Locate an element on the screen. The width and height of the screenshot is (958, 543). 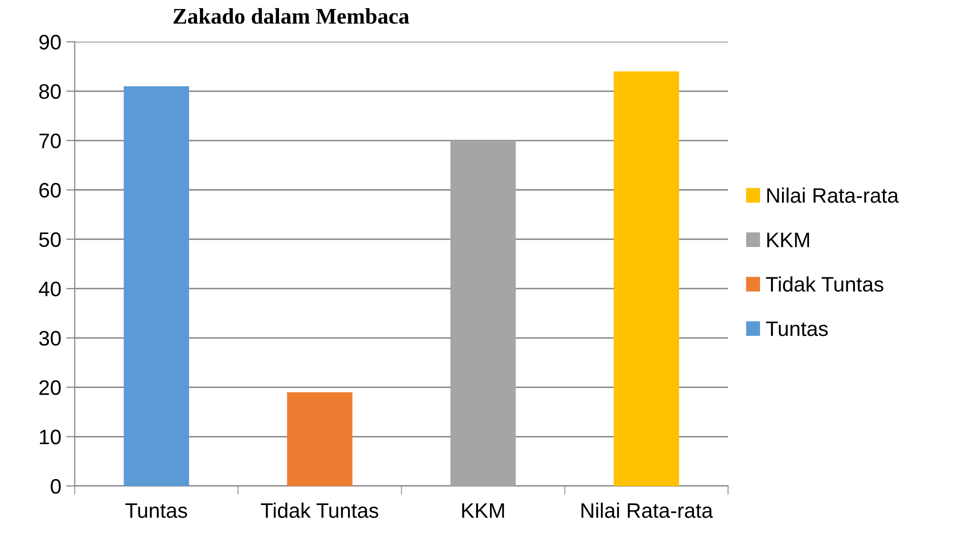
chart-title: Zakado dalam Membaca is located at coordinates (292, 16).